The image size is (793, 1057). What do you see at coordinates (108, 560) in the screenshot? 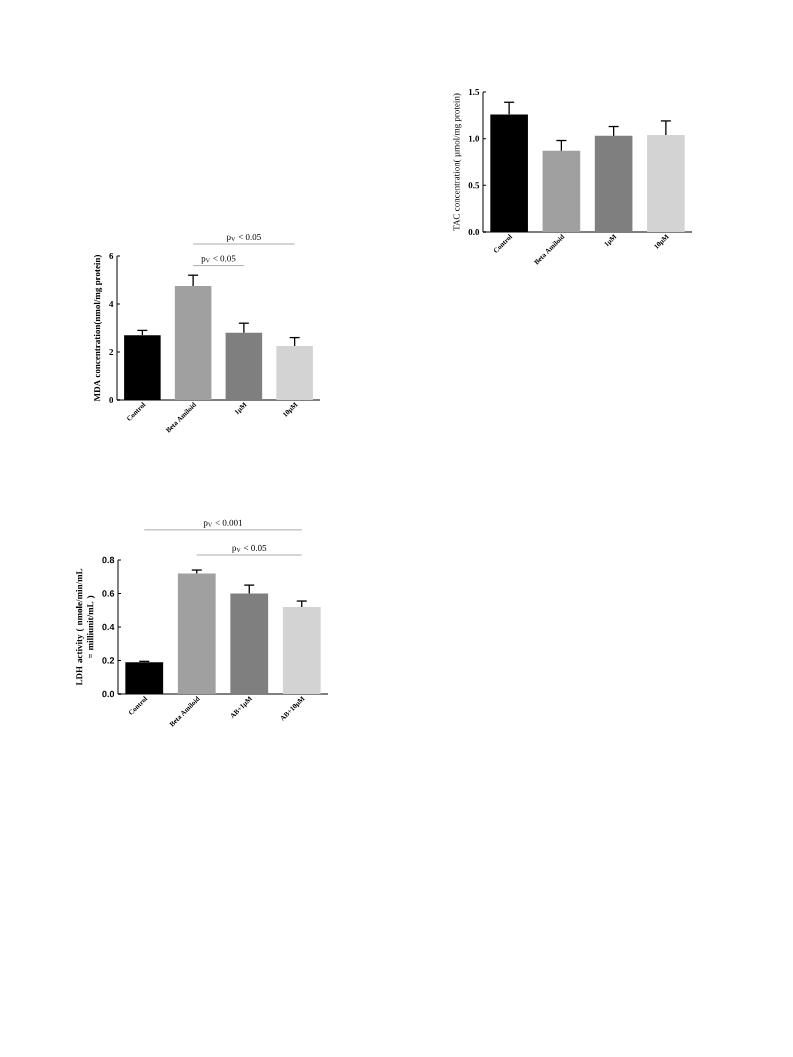
I see `y-tick-label: 0.8` at bounding box center [108, 560].